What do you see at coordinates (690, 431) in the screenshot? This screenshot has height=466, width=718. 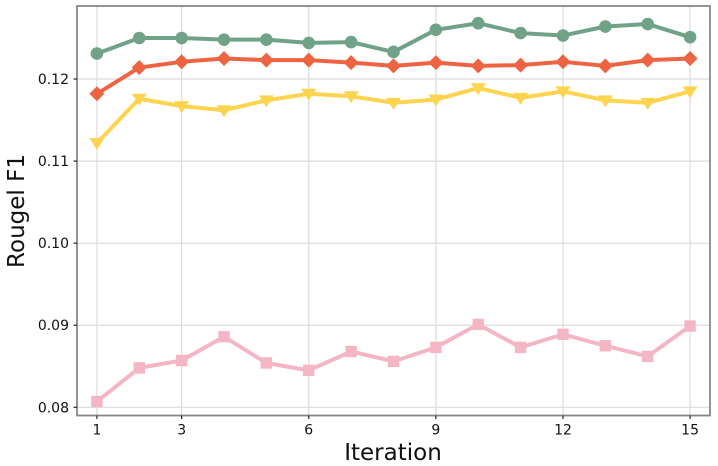 I see `x-tick-label: 15` at bounding box center [690, 431].